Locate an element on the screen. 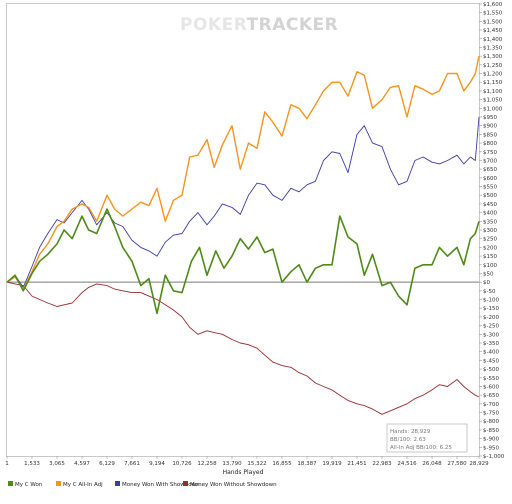 This screenshot has height=504, width=512. legend-item-all-in-adj: My C All-In Adj is located at coordinates (79, 484).